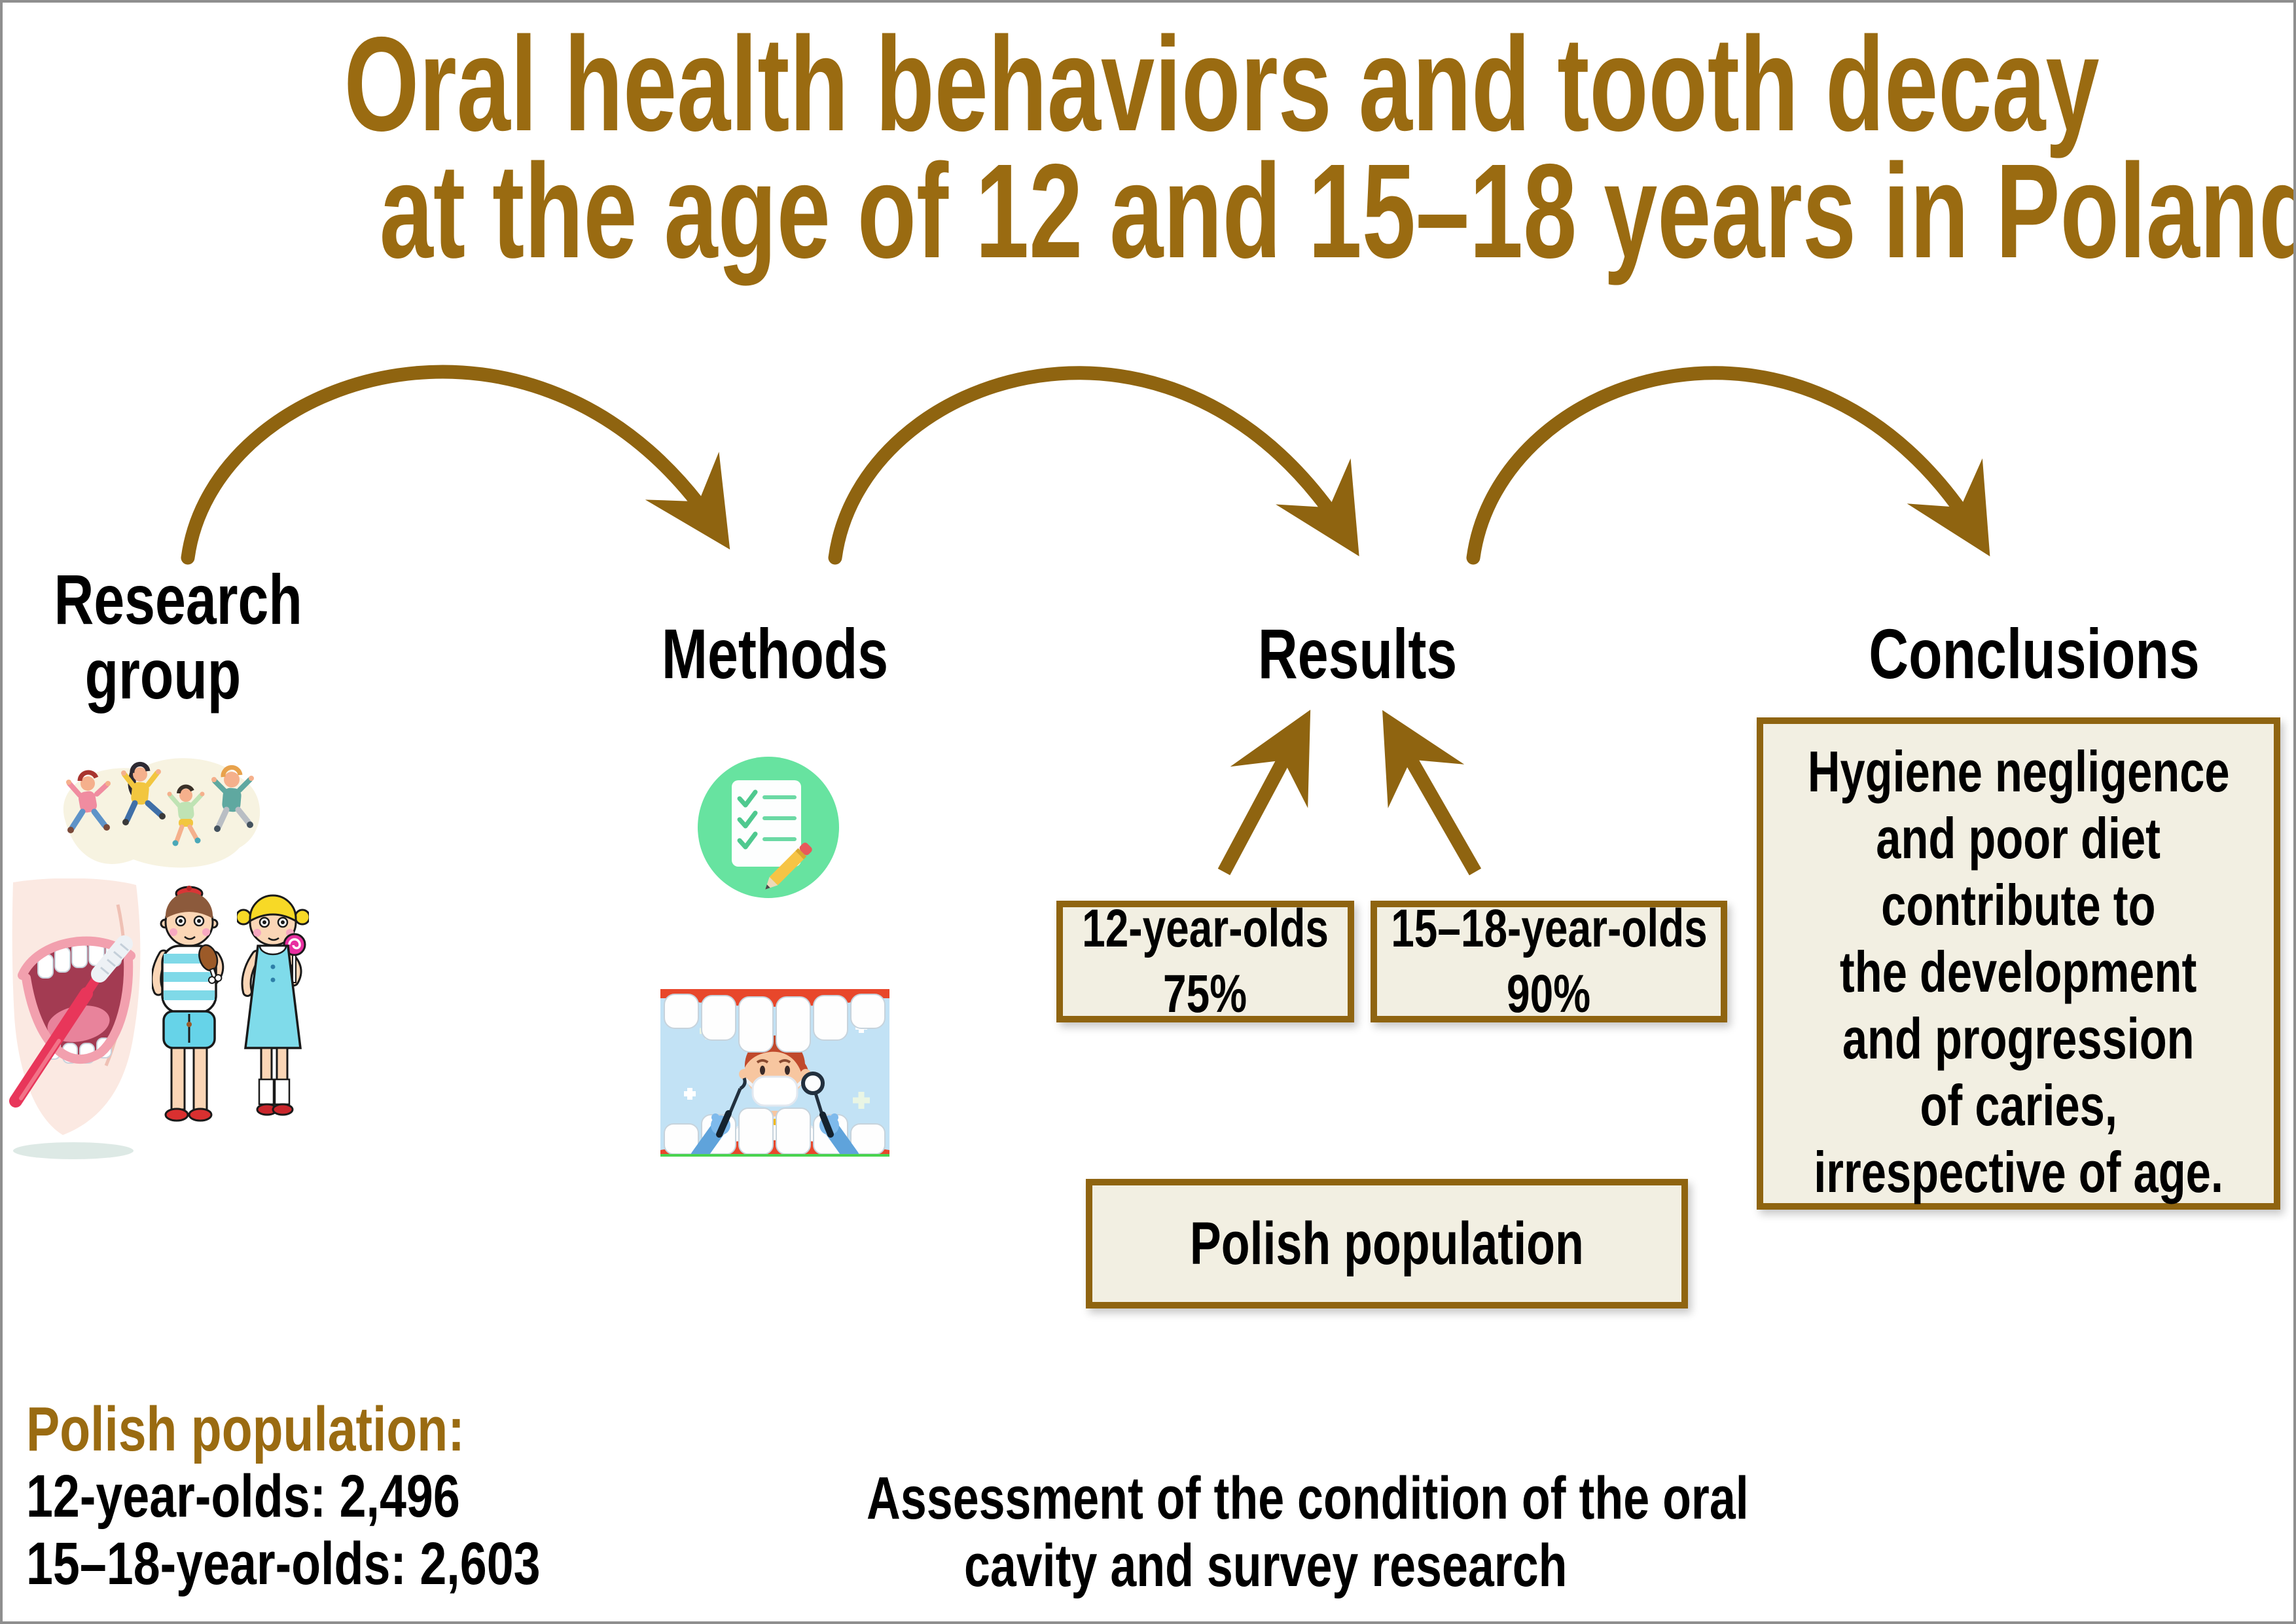  Describe the element at coordinates (830, 1114) in the screenshot. I see `dental-mirror-hand` at that location.